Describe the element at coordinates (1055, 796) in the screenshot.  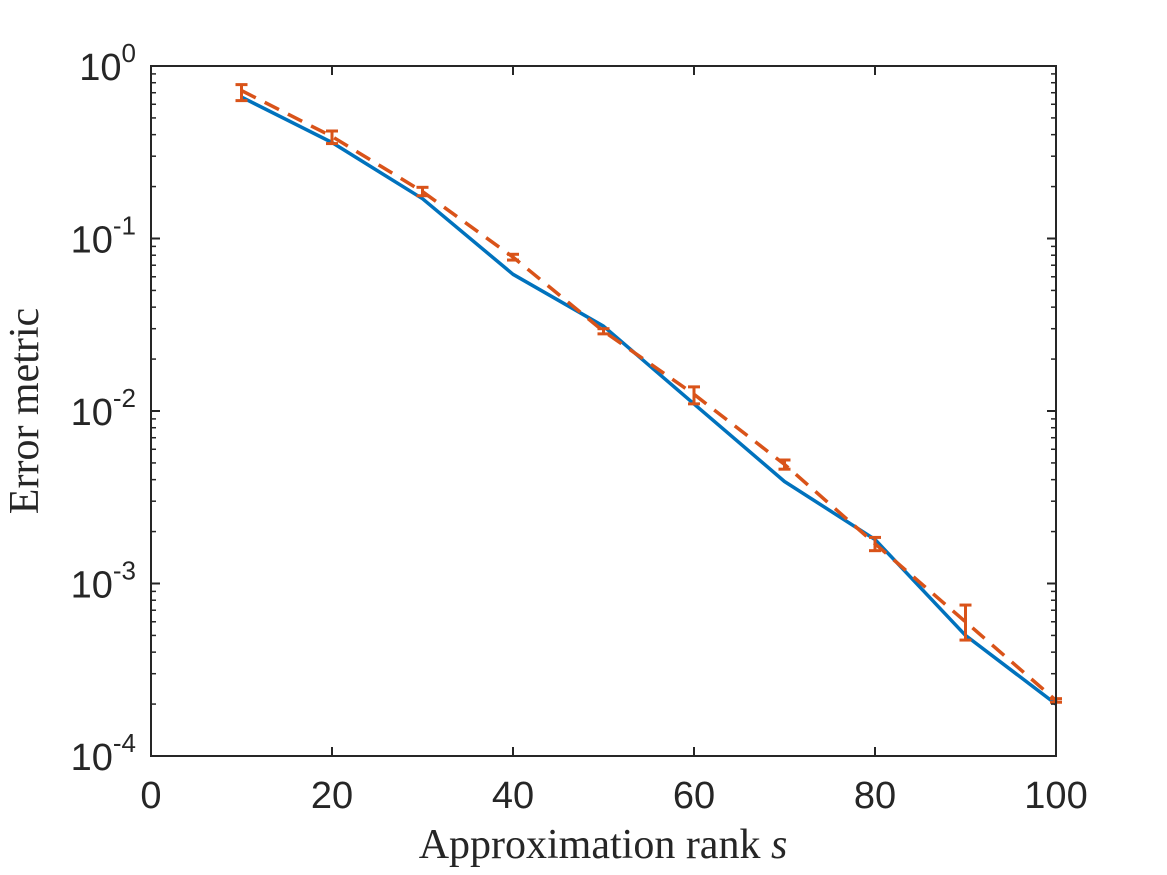
I see `x-tick-label: 100` at that location.